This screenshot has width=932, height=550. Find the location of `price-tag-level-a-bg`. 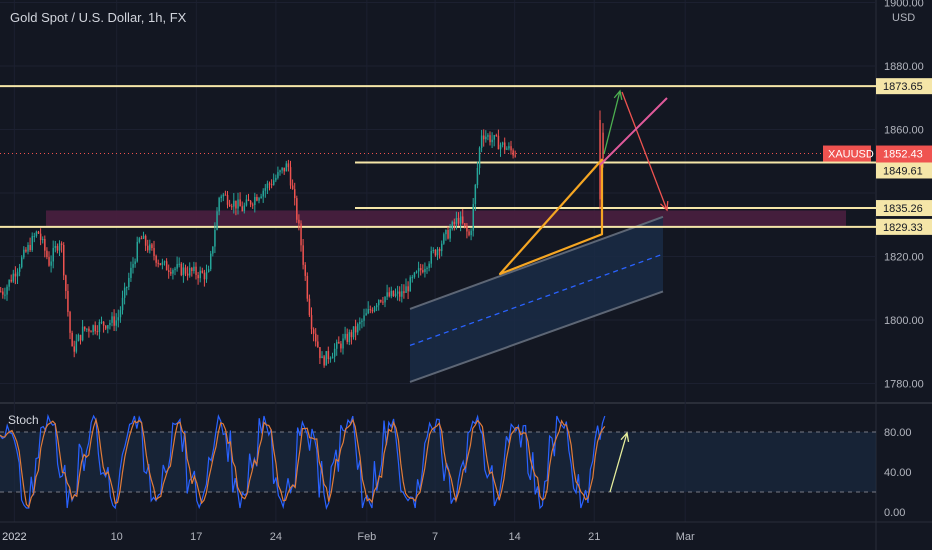

price-tag-level-a-bg is located at coordinates (904, 170).